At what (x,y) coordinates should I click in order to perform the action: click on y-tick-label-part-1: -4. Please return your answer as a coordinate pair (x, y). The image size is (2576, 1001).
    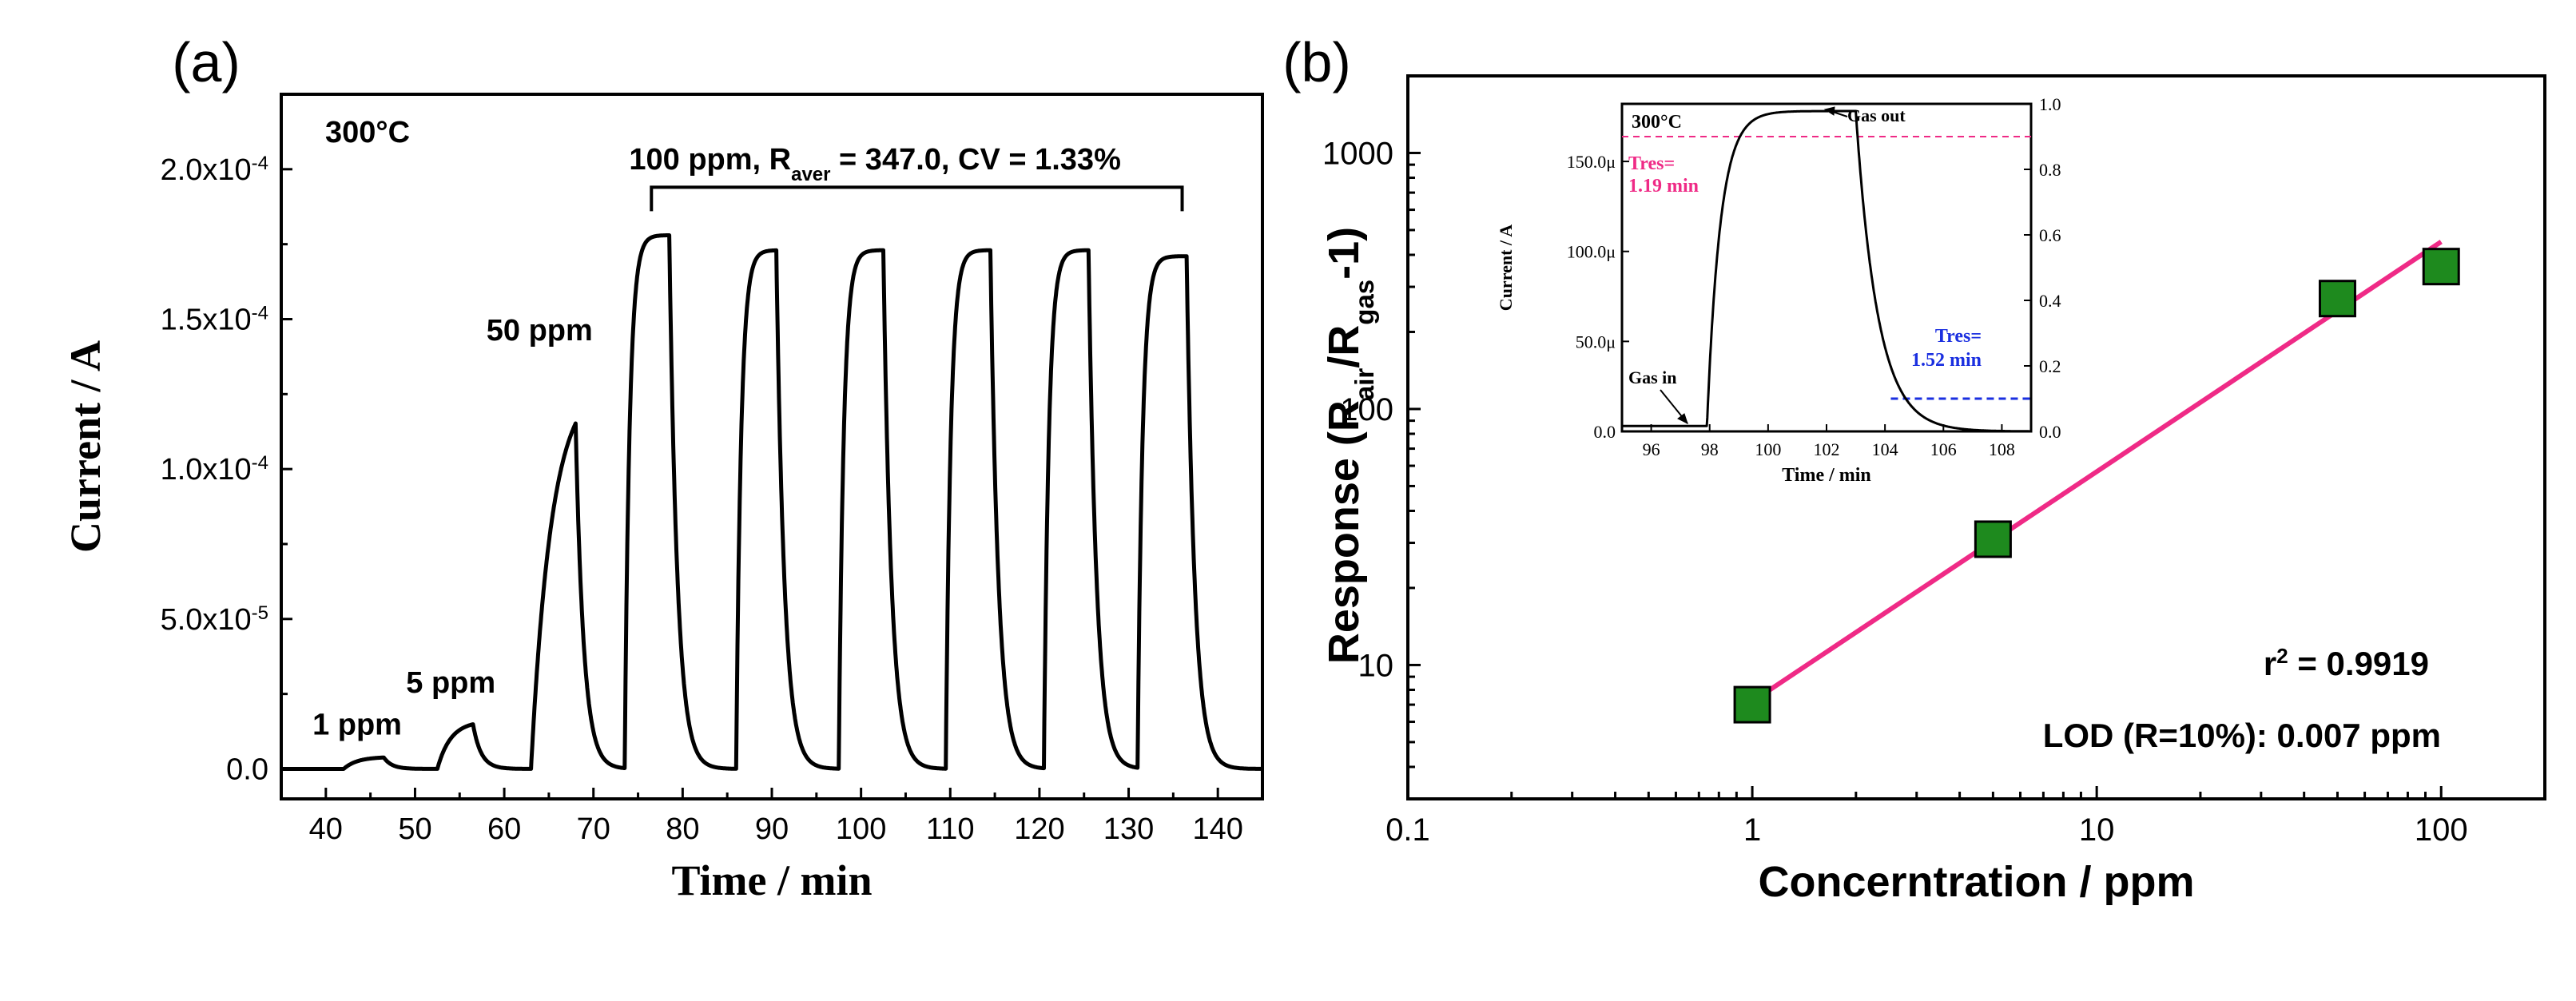
    Looking at the image, I should click on (260, 162).